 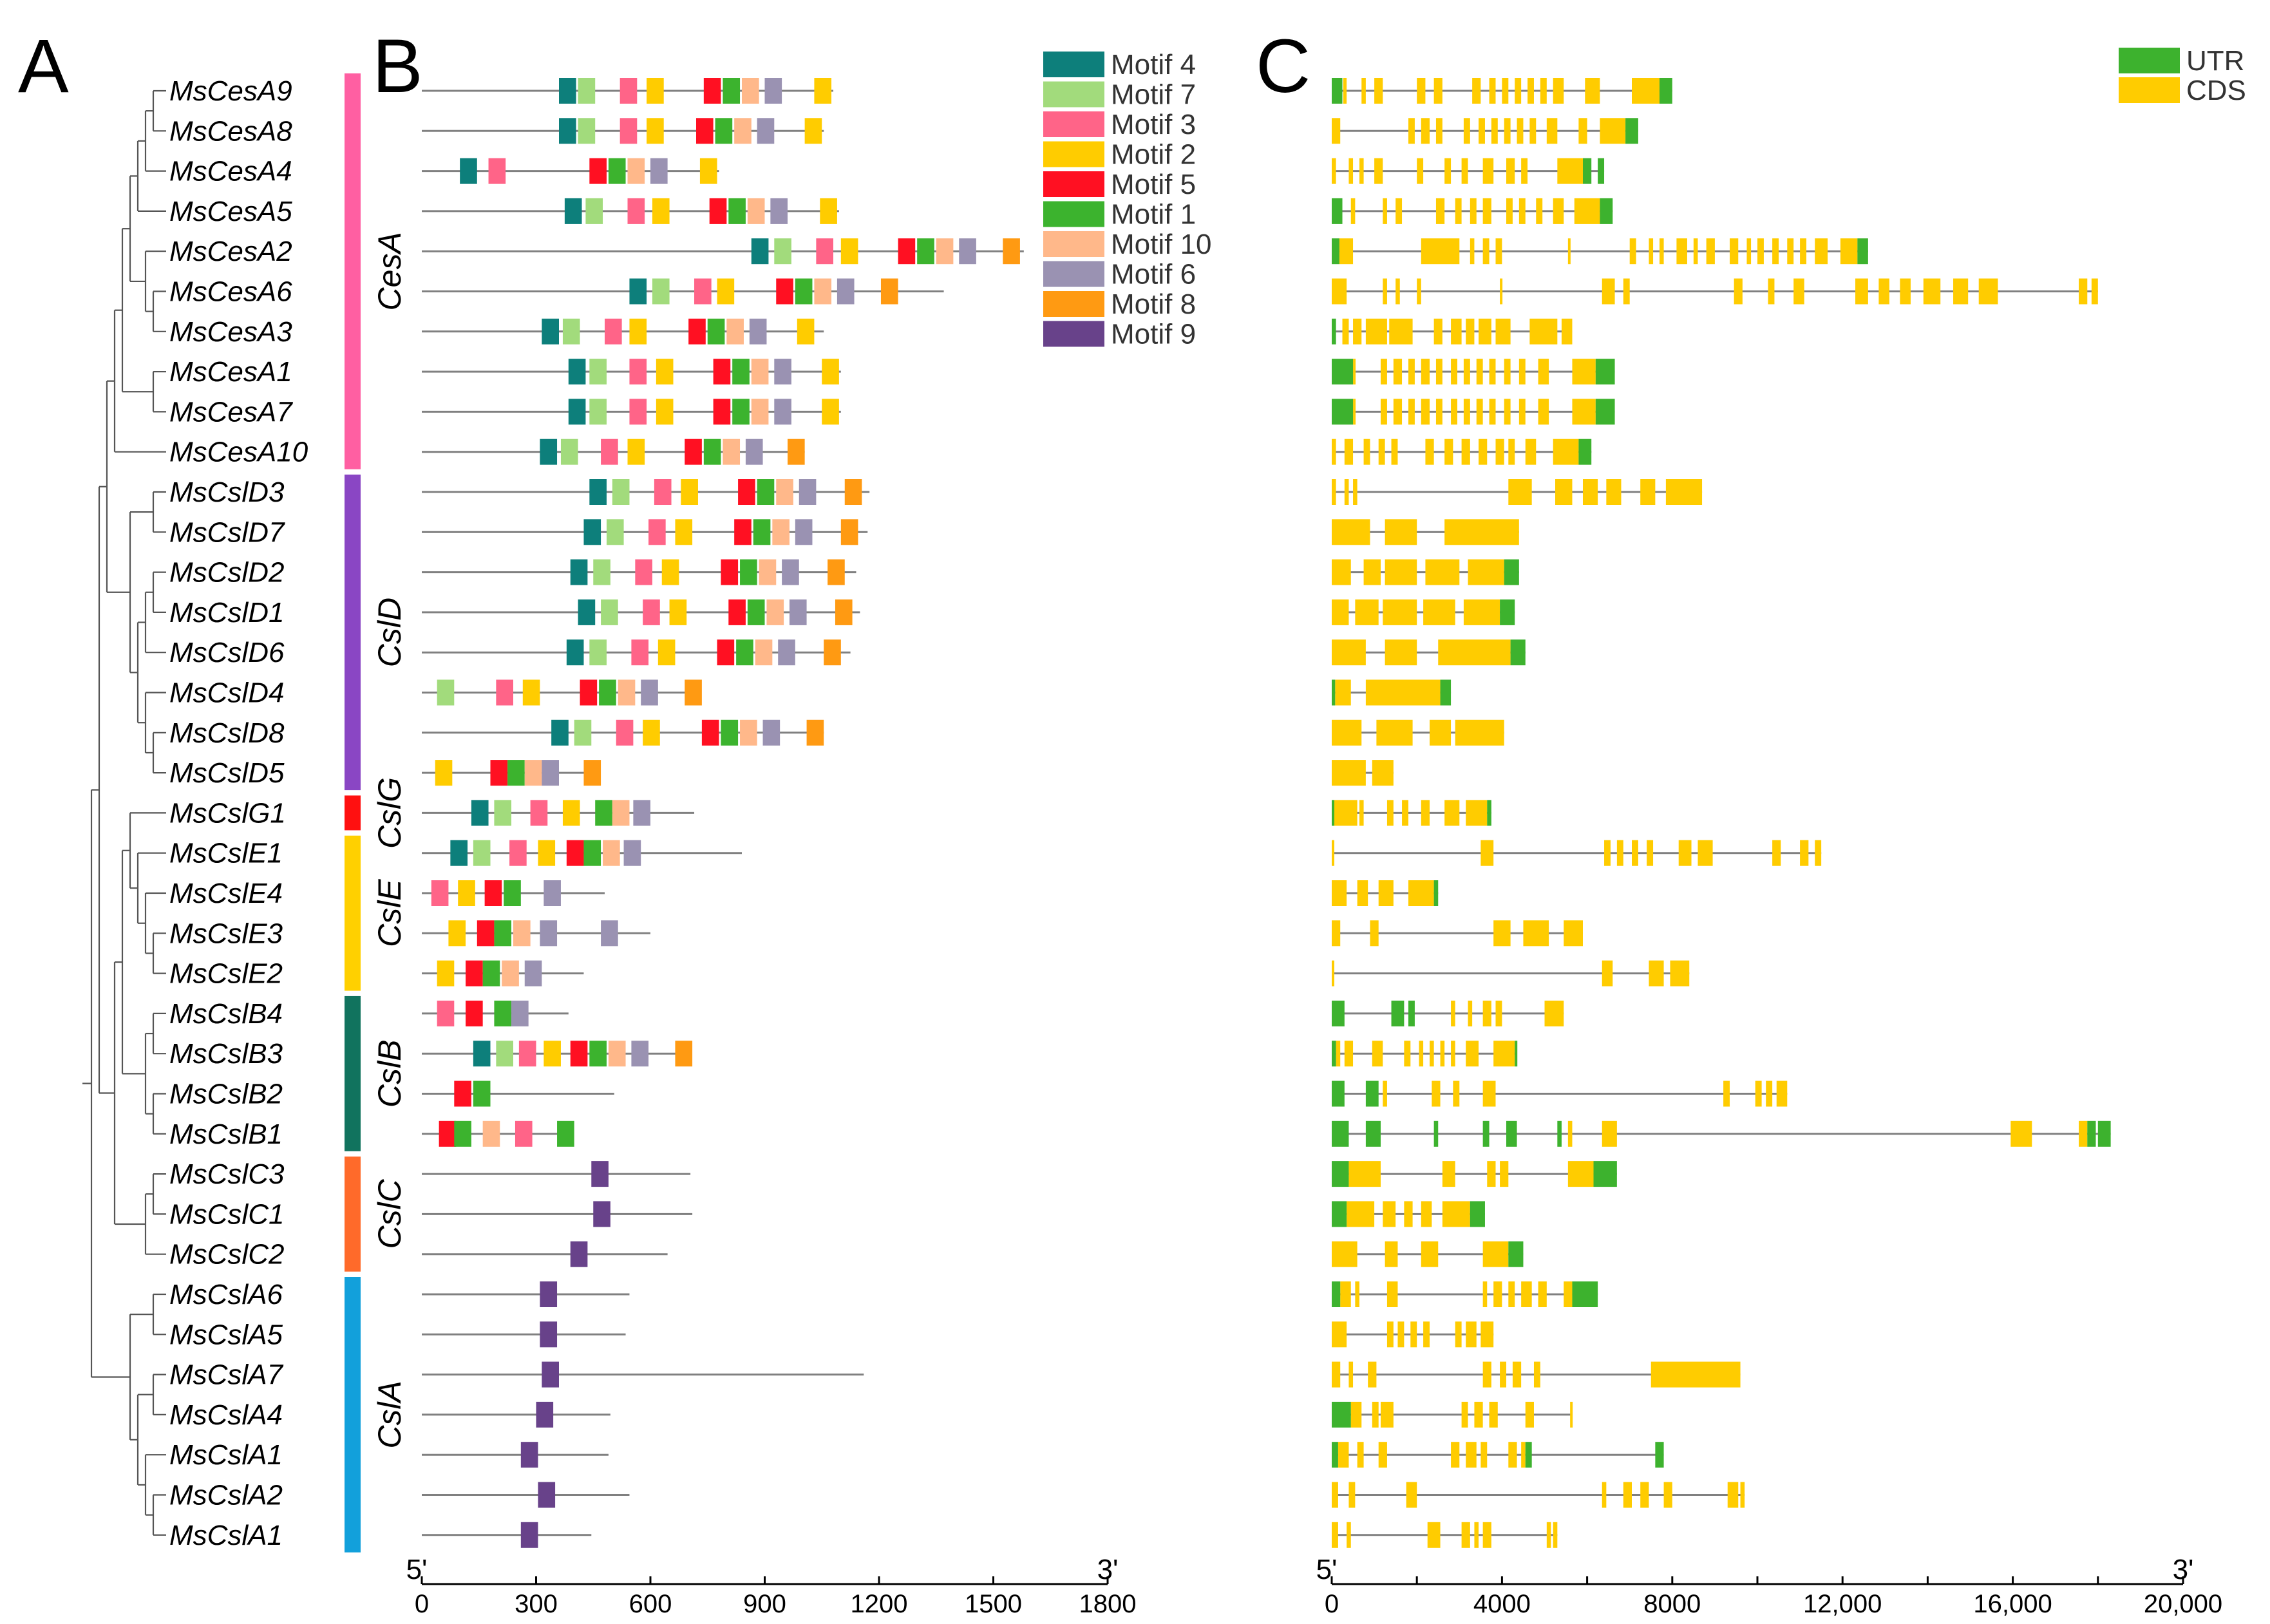 I want to click on gene-label: MsCslD7, so click(x=227, y=532).